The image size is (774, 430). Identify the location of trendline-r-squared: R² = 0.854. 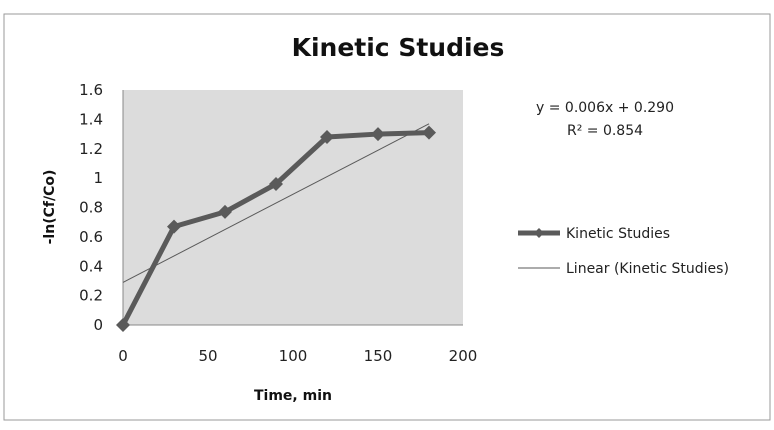
(605, 131).